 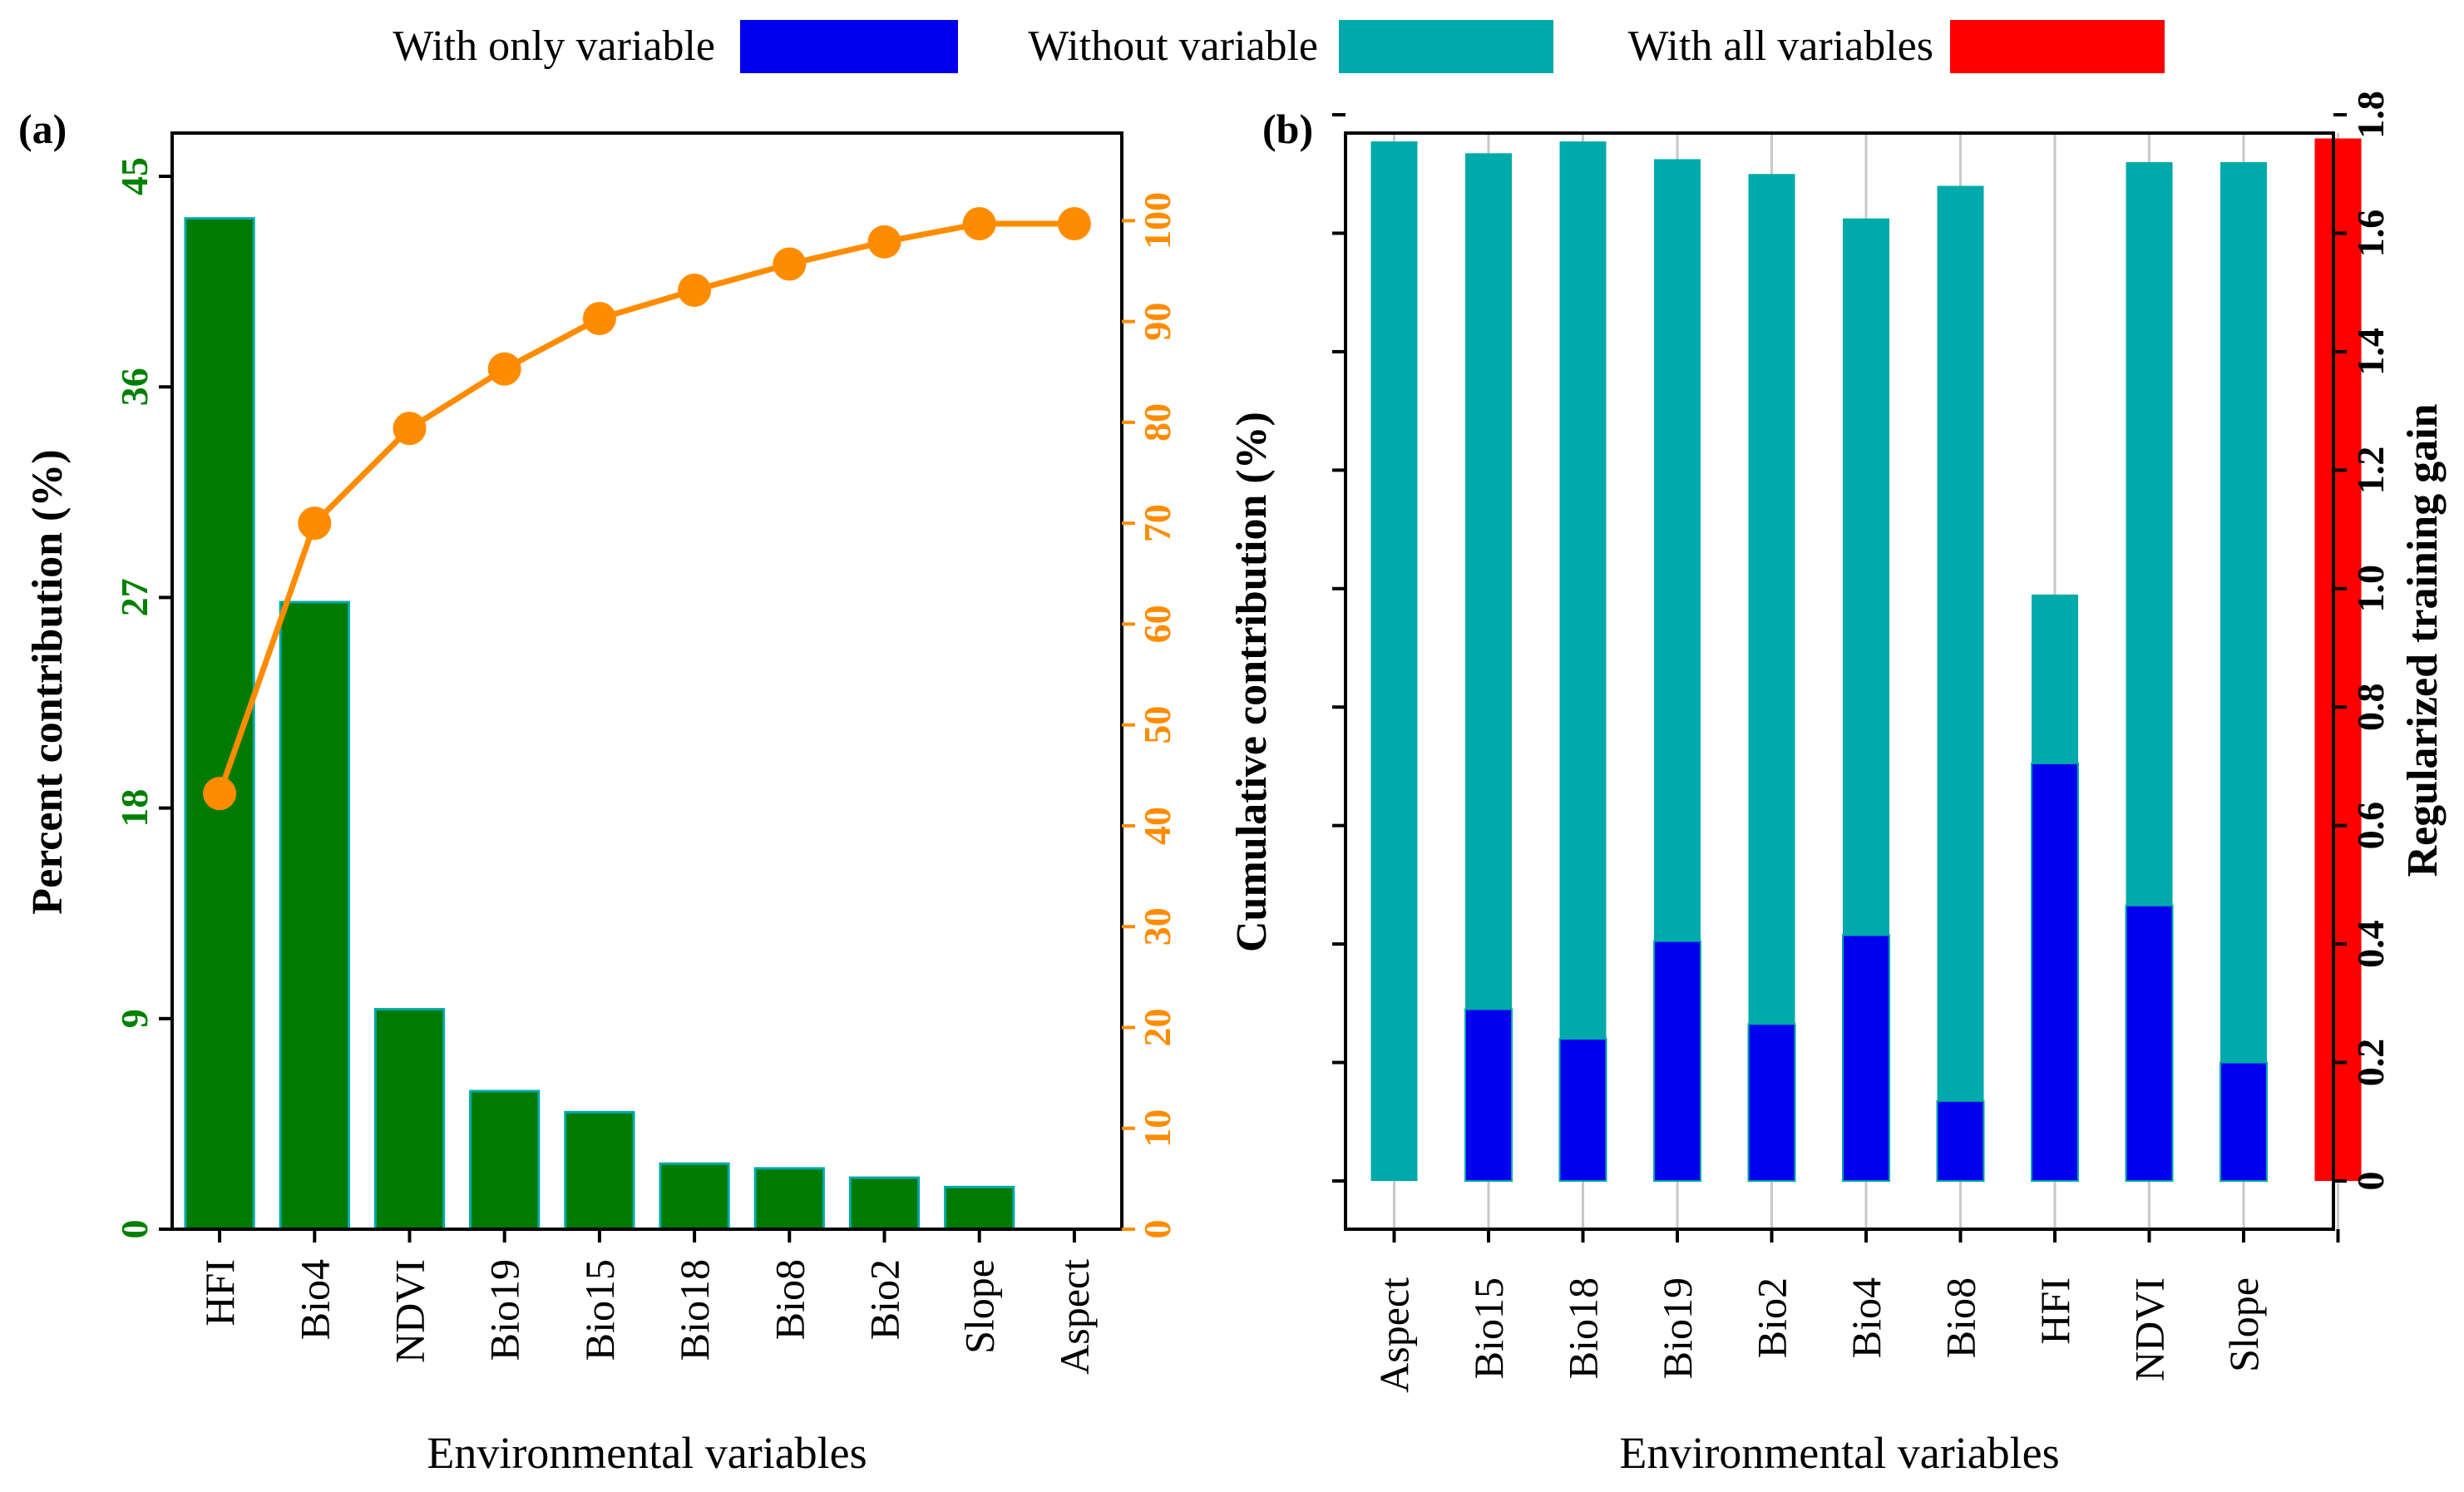 I want to click on right-tick-label: 50, so click(x=1157, y=725).